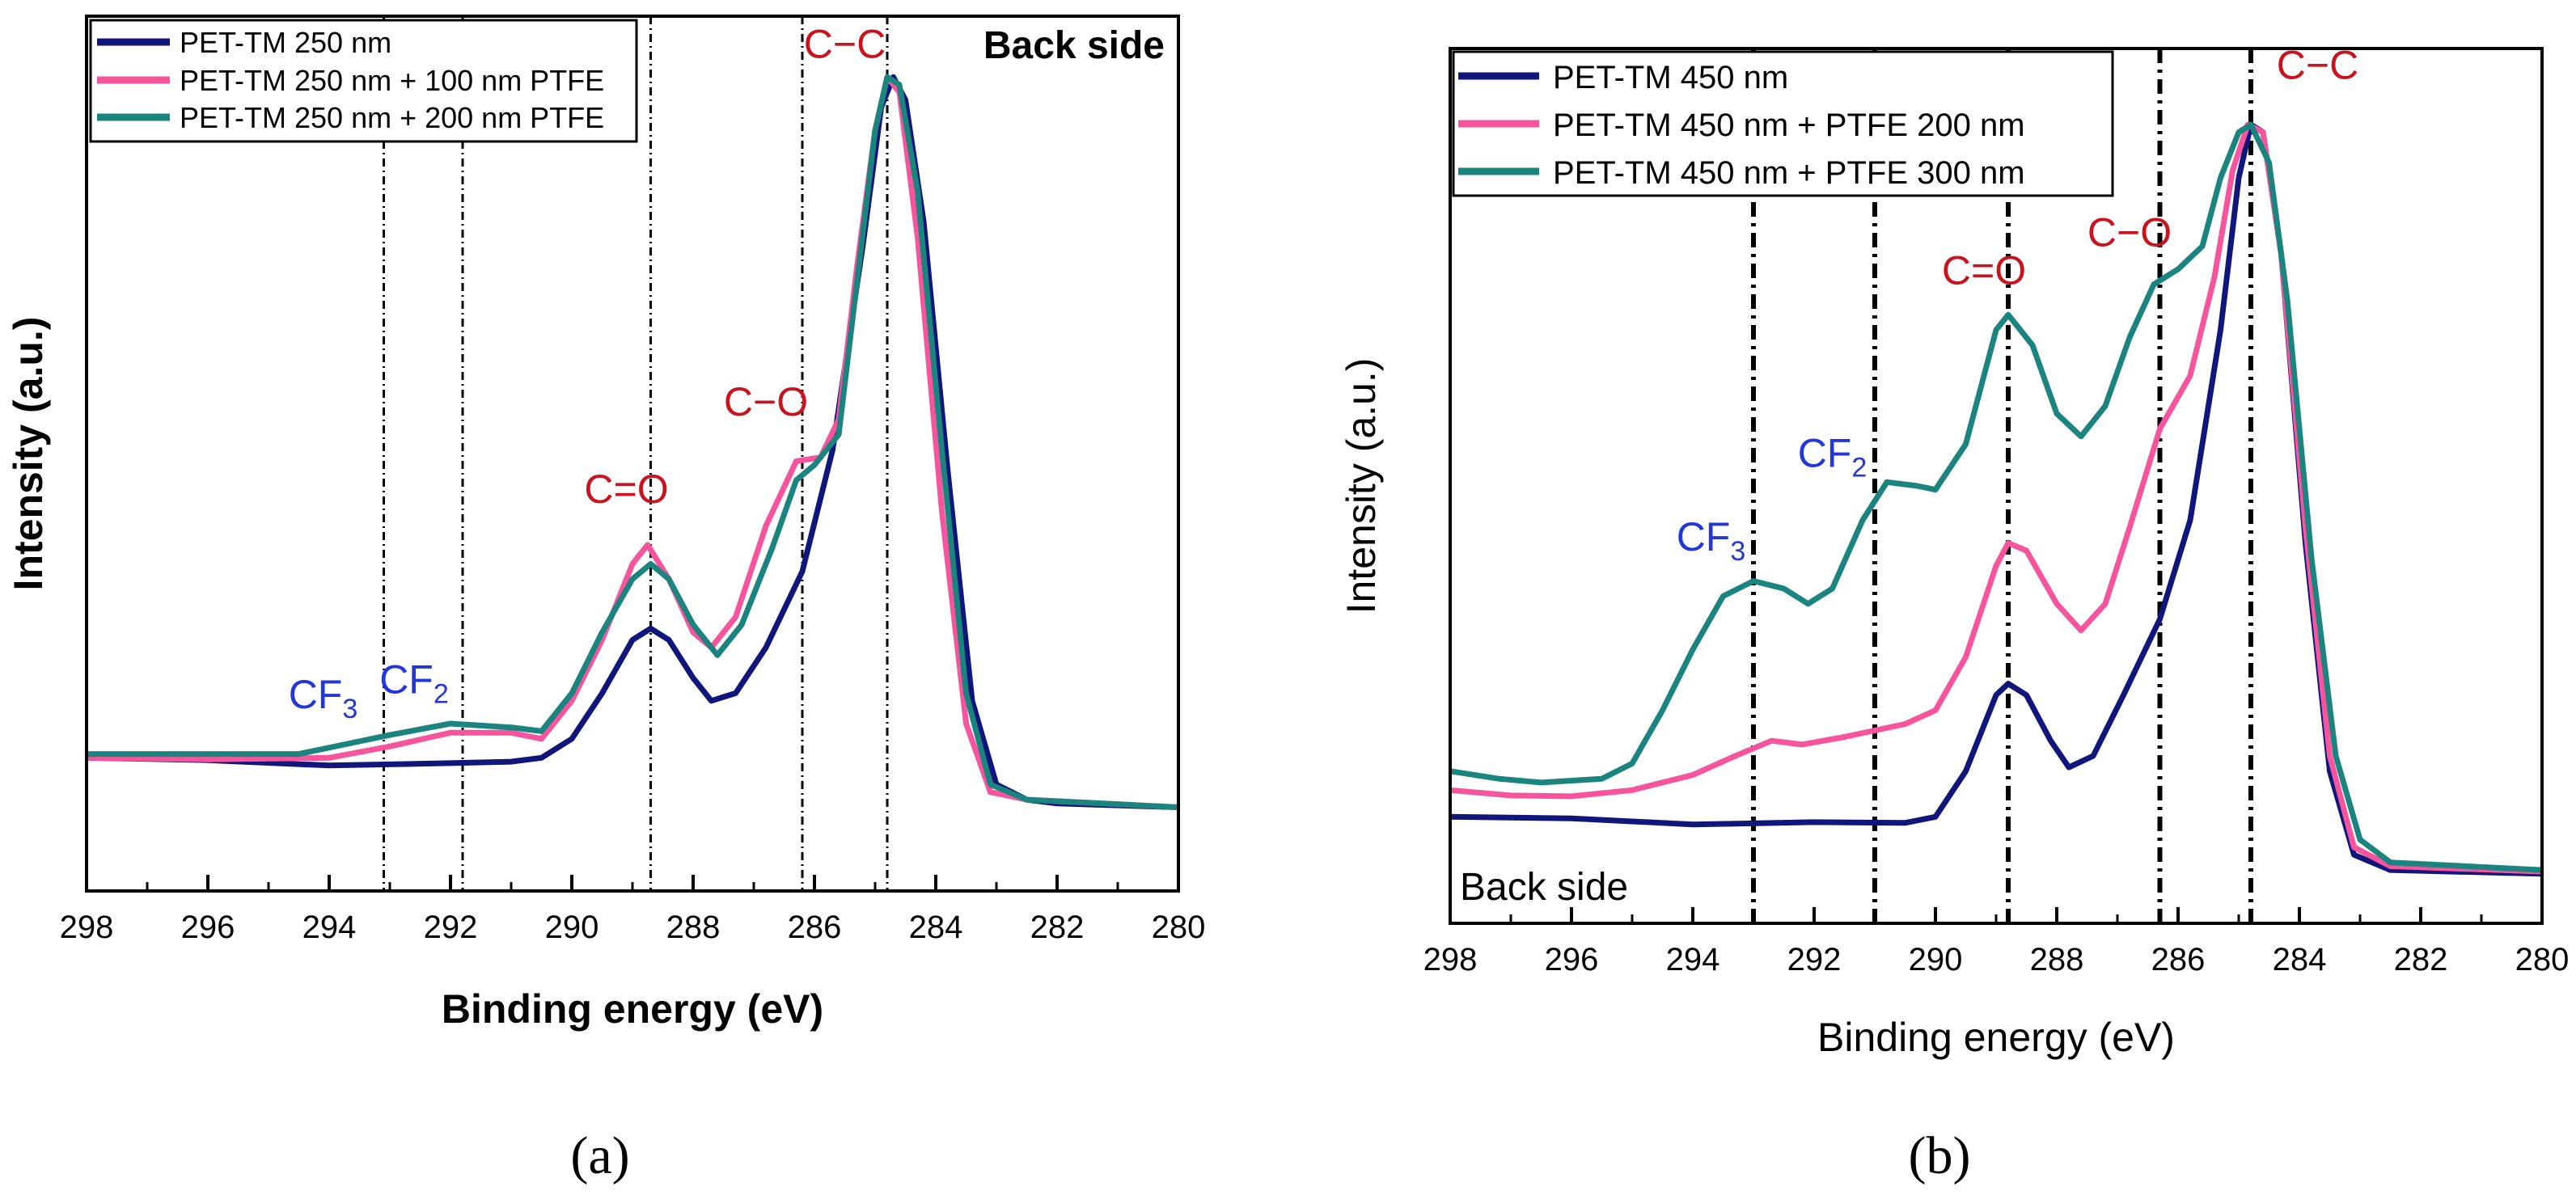 This screenshot has height=1199, width=2576. Describe the element at coordinates (1789, 125) in the screenshot. I see `legend-label-b-1: PET-TM 450 nm + PTFE 200 nm` at that location.